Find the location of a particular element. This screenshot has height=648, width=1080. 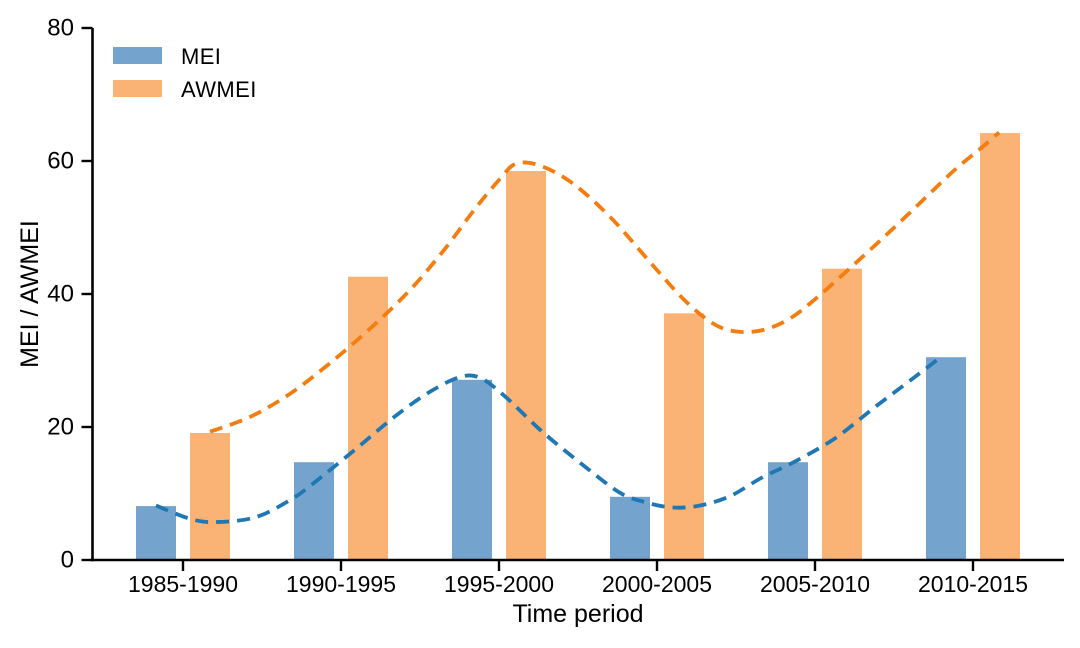

y-tick-label: 40 is located at coordinates (60, 294).